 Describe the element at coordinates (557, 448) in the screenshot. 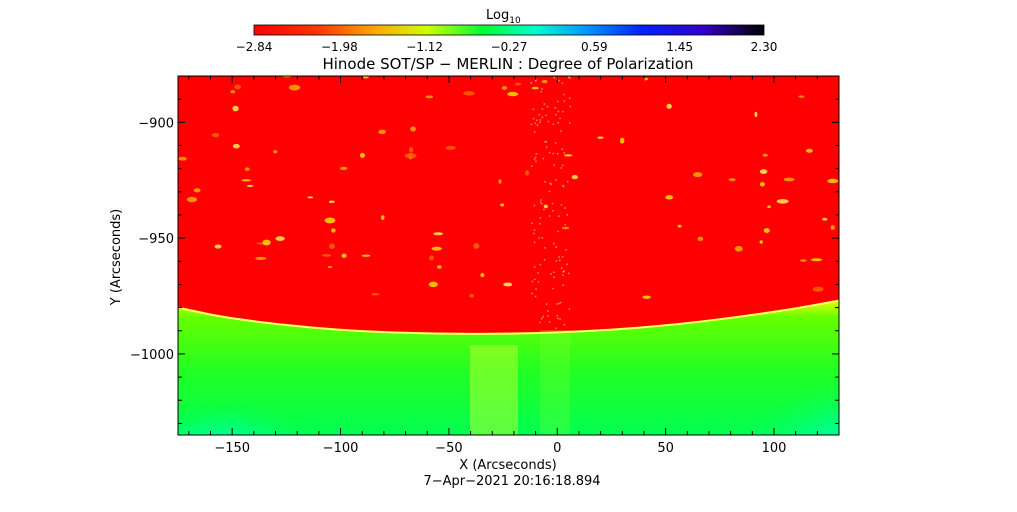

I see `x-tick-label: 0` at that location.